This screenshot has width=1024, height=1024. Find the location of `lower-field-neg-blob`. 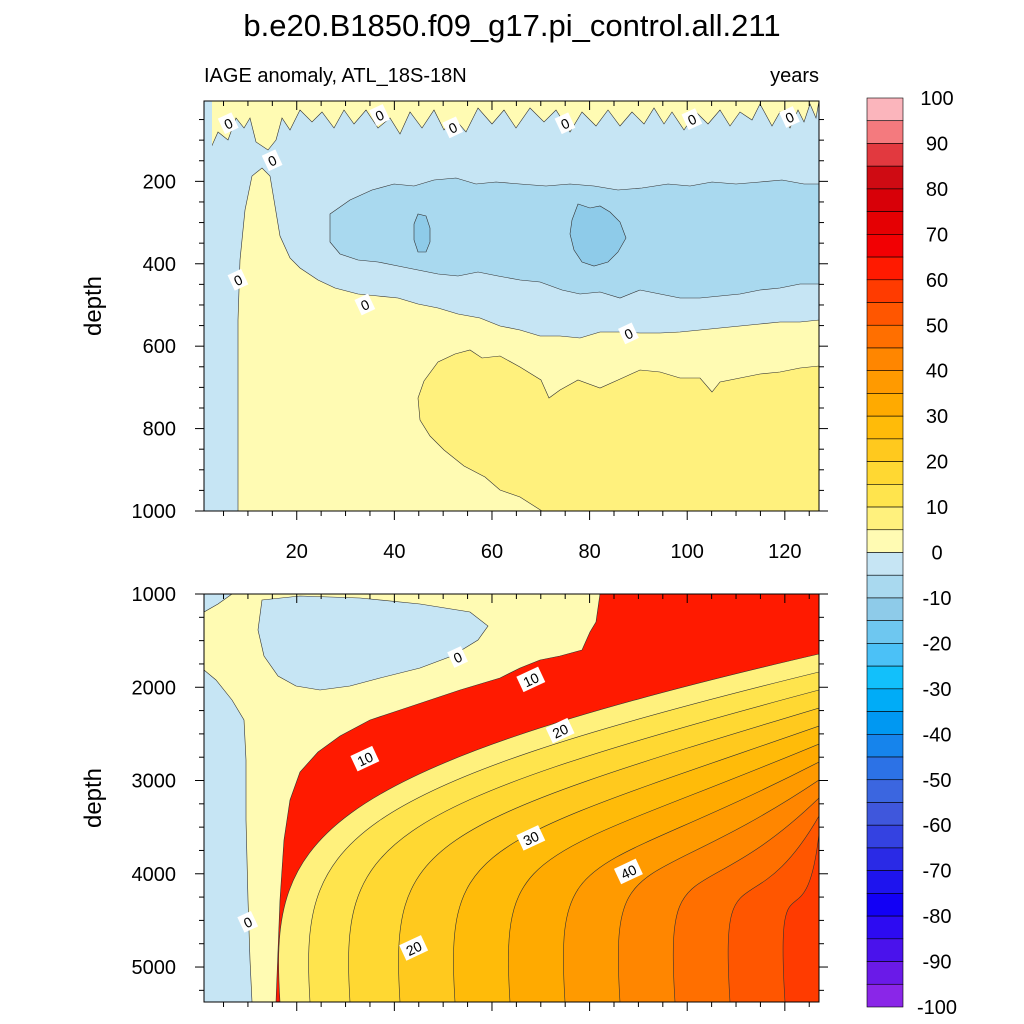

lower-field-neg-blob is located at coordinates (373, 643).